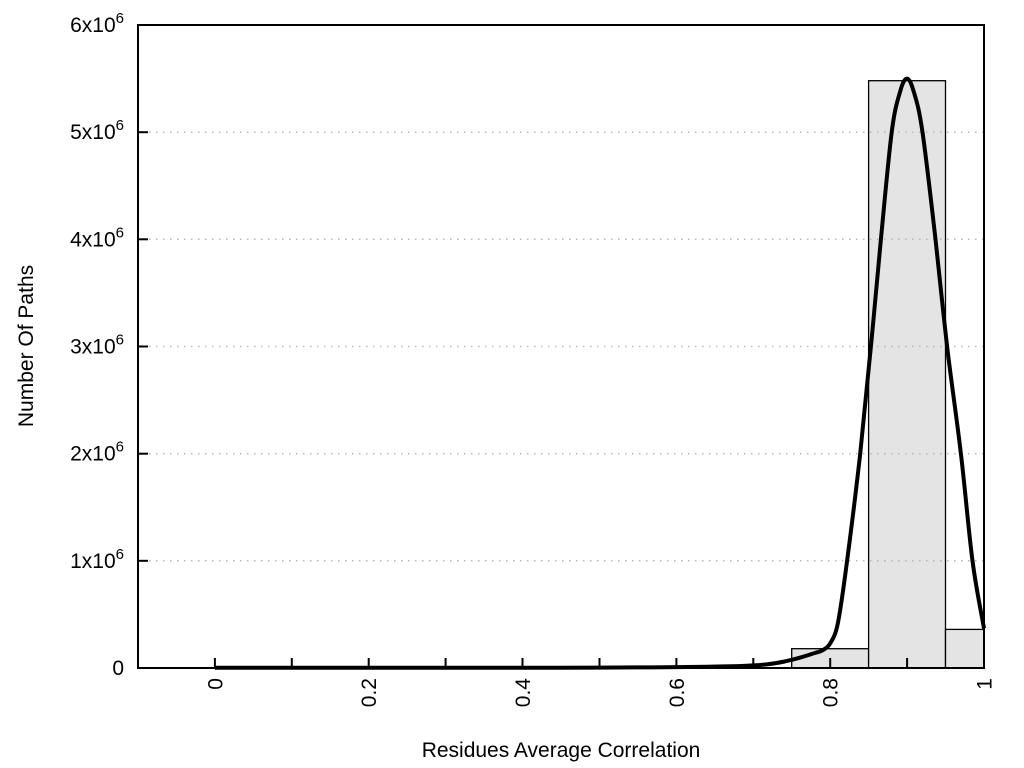 The image size is (1024, 768). What do you see at coordinates (677, 692) in the screenshot?
I see `x-tick-label: 0.6` at bounding box center [677, 692].